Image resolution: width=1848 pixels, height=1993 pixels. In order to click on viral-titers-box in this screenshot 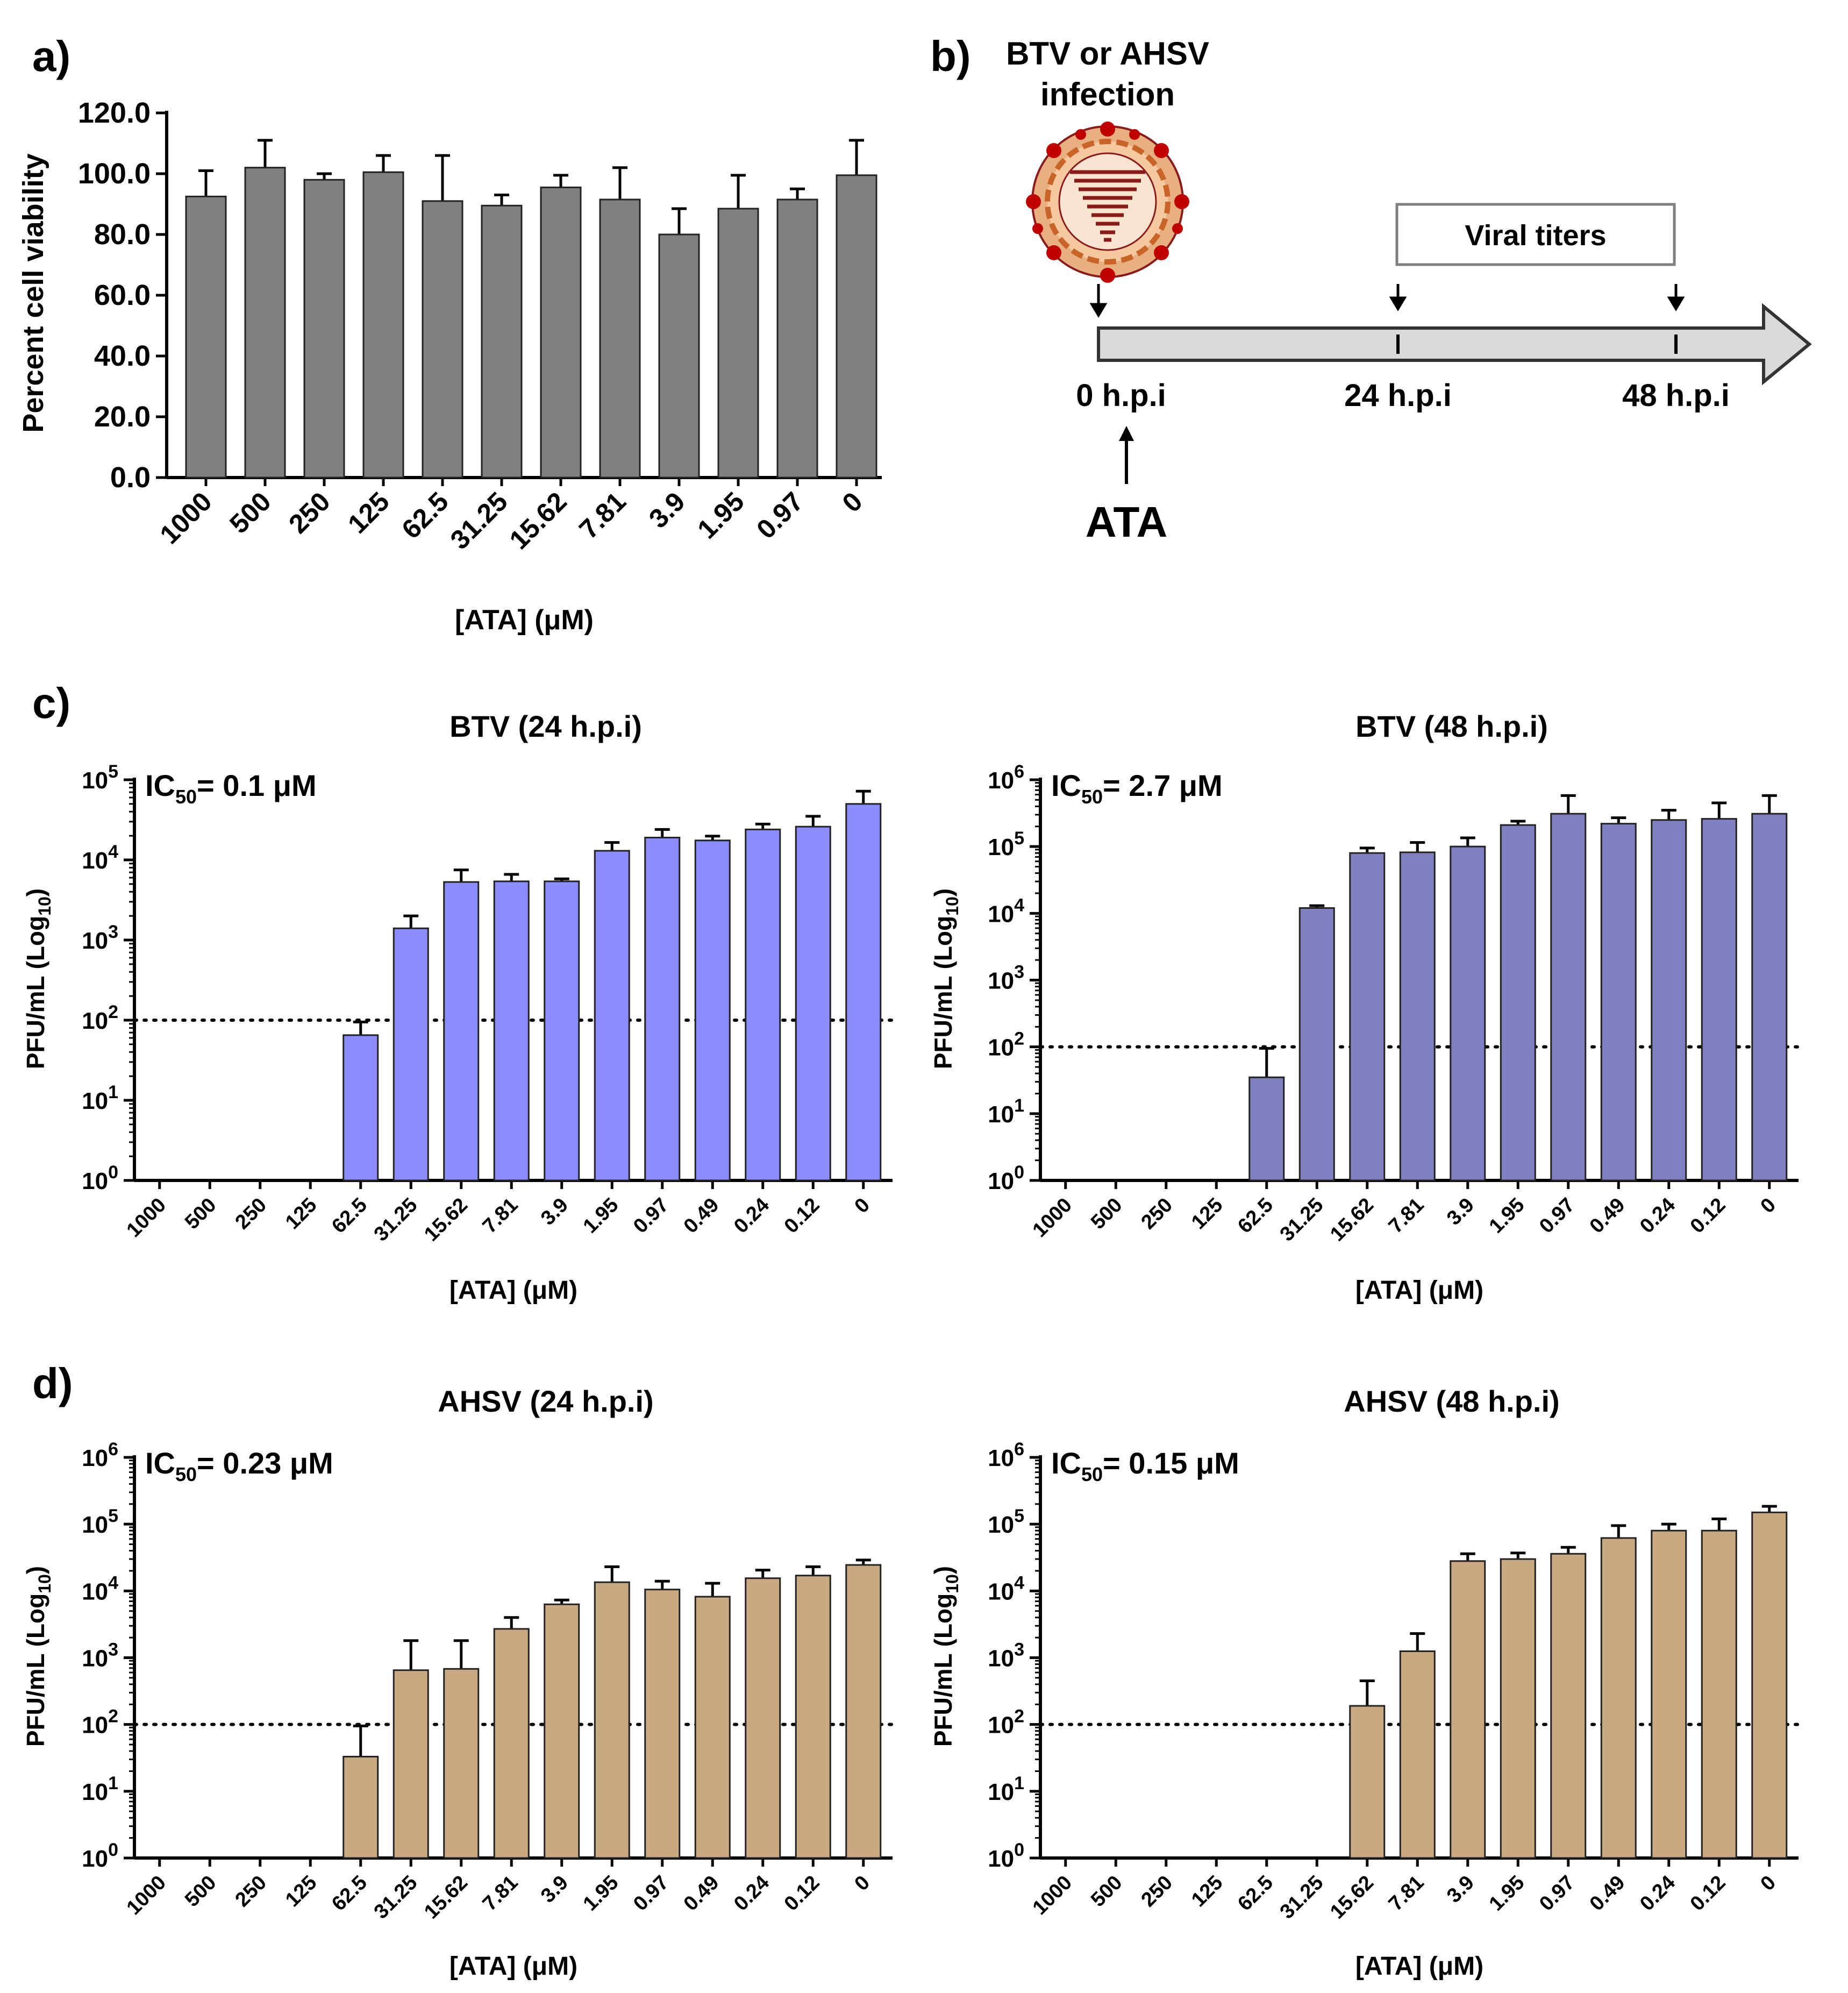, I will do `click(1535, 234)`.